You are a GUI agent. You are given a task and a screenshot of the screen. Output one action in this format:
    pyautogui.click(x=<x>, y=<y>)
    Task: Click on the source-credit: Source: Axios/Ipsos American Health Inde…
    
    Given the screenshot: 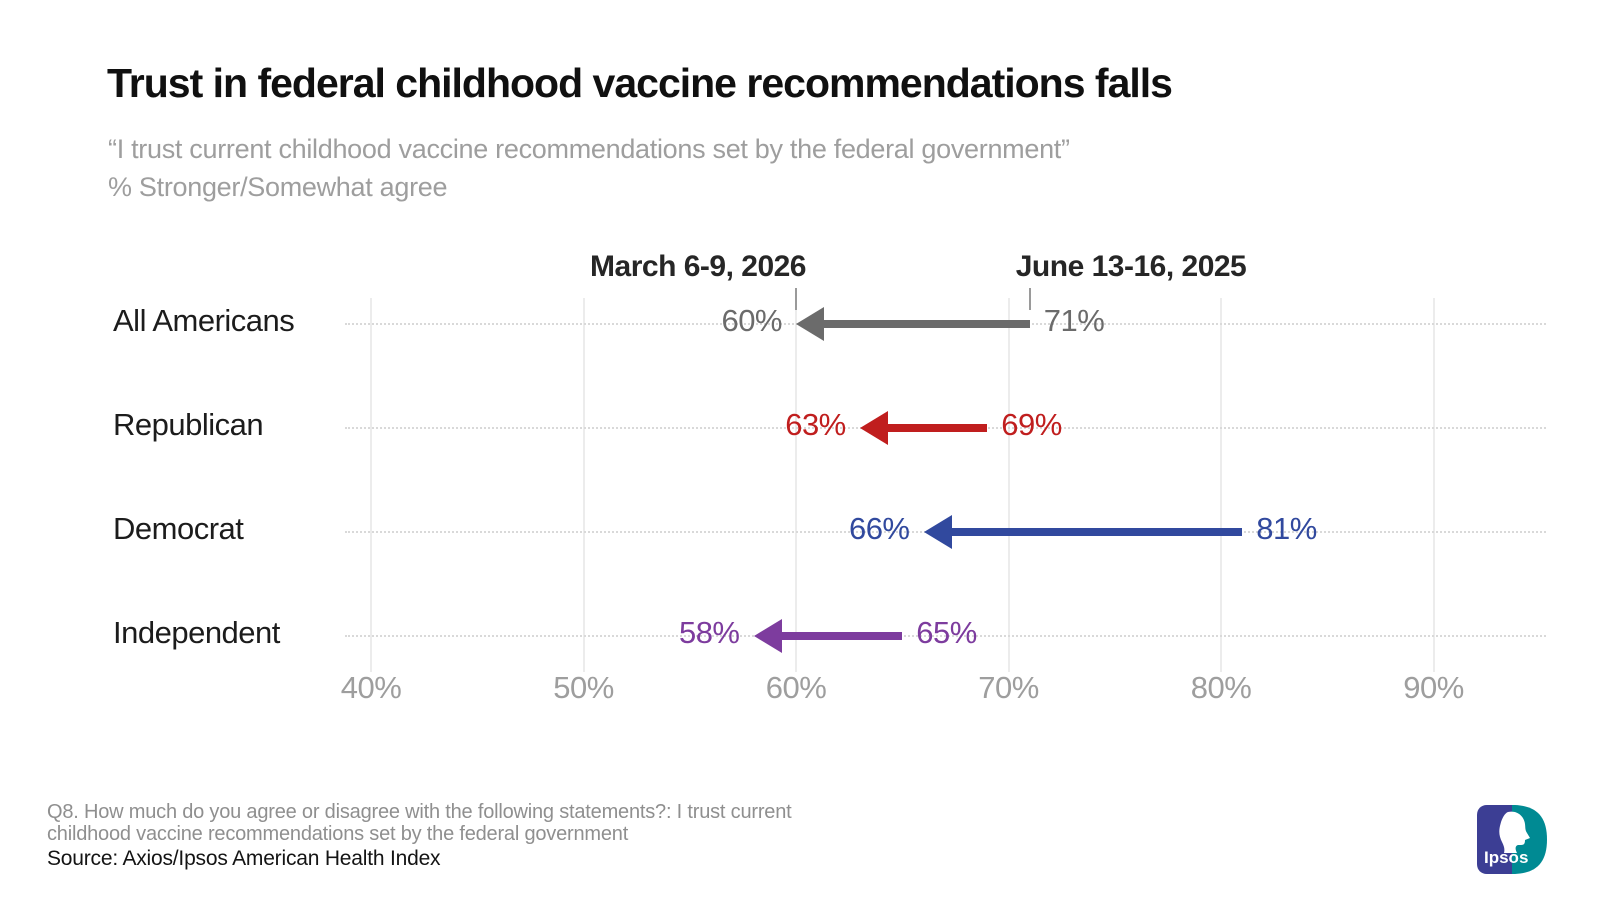 What is the action you would take?
    pyautogui.click(x=244, y=858)
    